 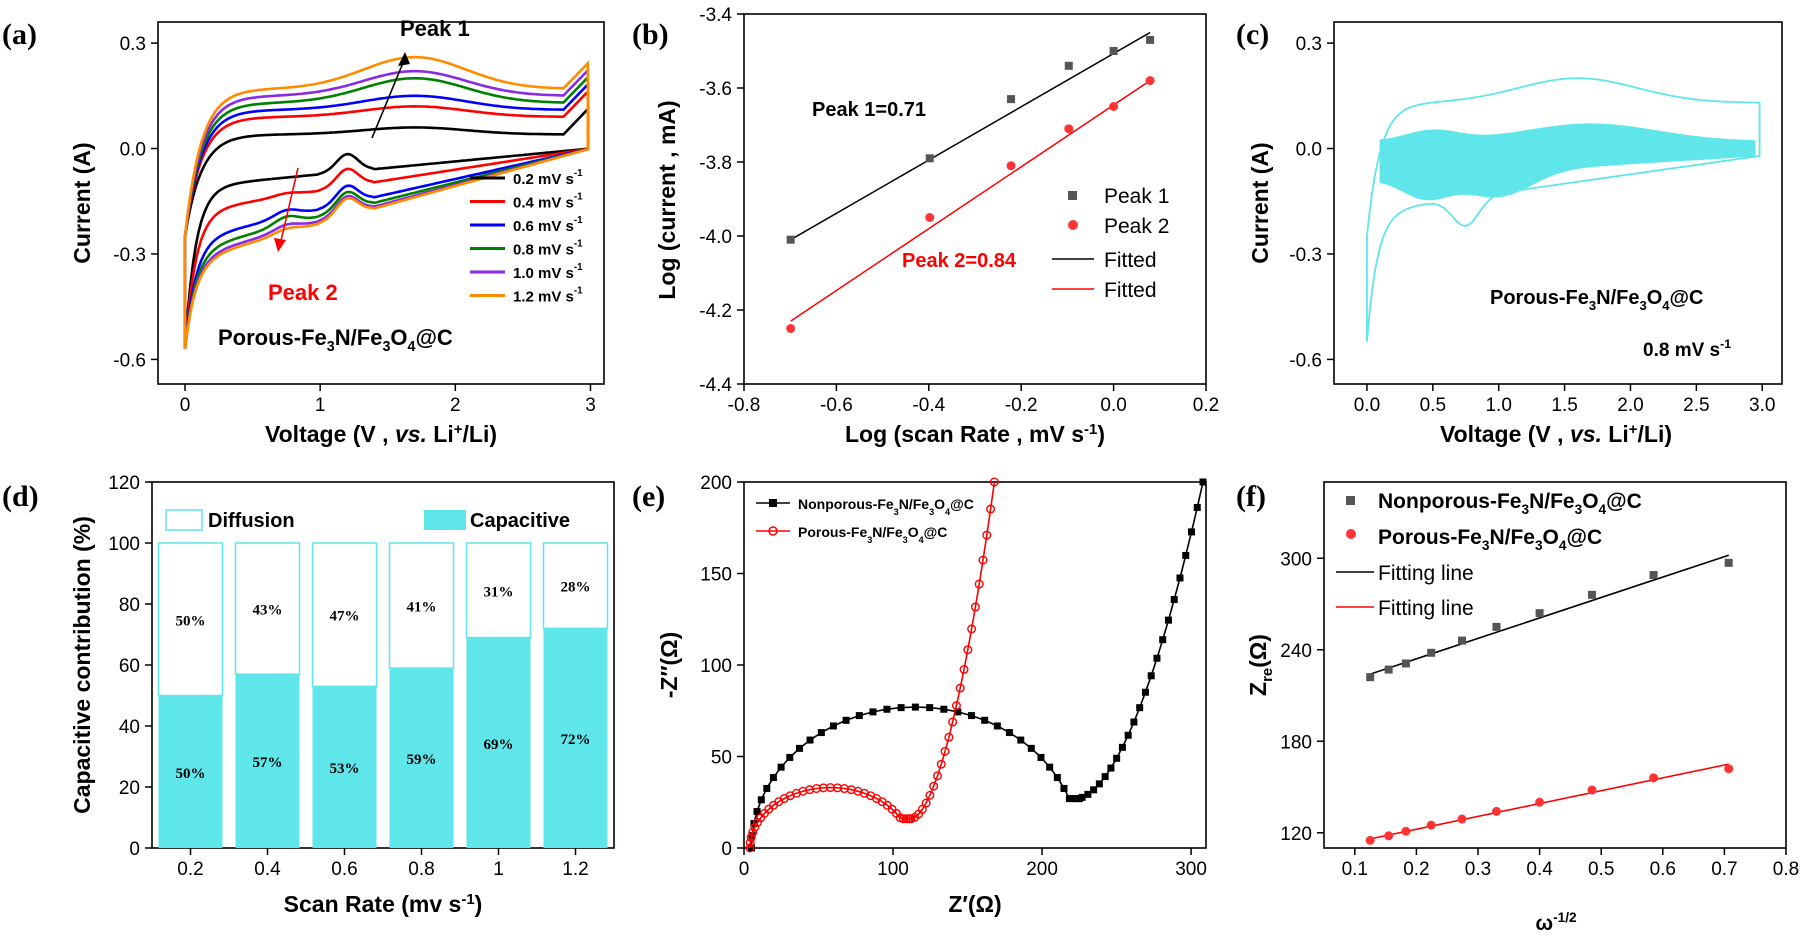 What do you see at coordinates (1549, 801) in the screenshot?
I see `fit-line` at bounding box center [1549, 801].